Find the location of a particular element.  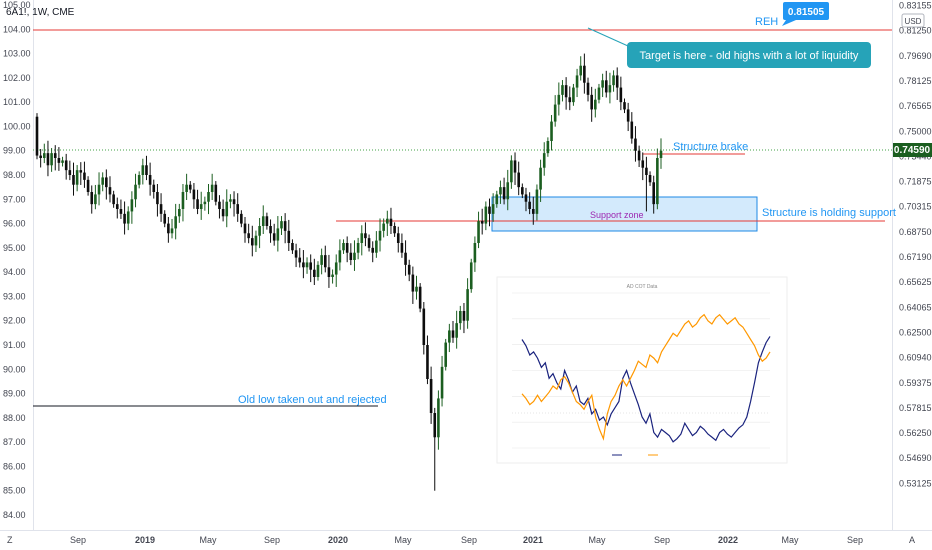

left-axis-tick-label: 105.00 is located at coordinates (17, 5).